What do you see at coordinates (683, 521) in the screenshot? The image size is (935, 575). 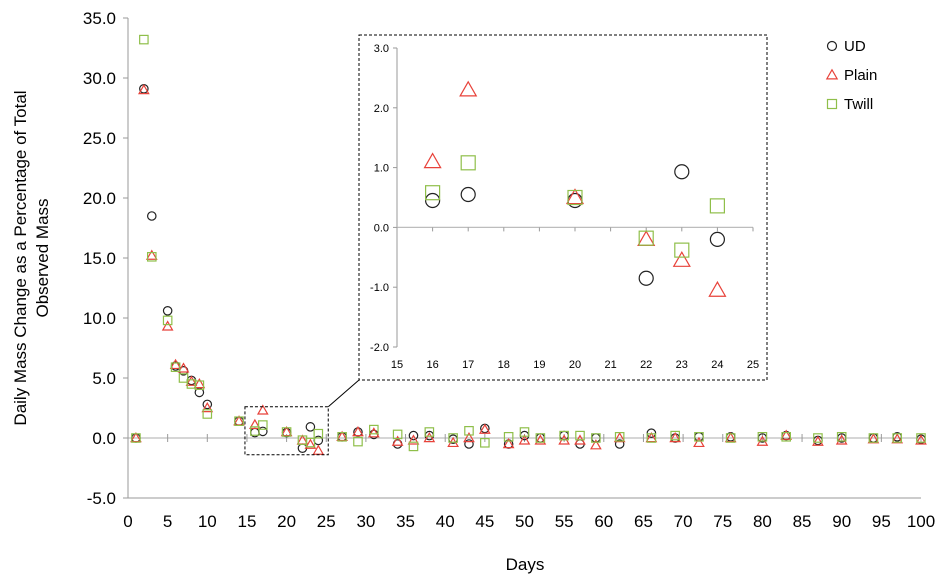 I see `x-tick-label: 70` at bounding box center [683, 521].